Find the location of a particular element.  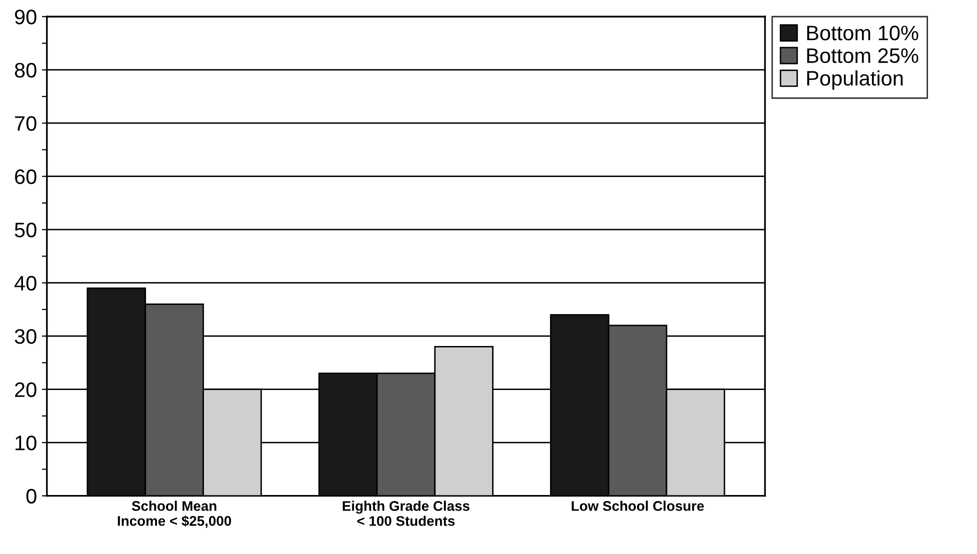

y-tick-label: 60 is located at coordinates (25, 176).